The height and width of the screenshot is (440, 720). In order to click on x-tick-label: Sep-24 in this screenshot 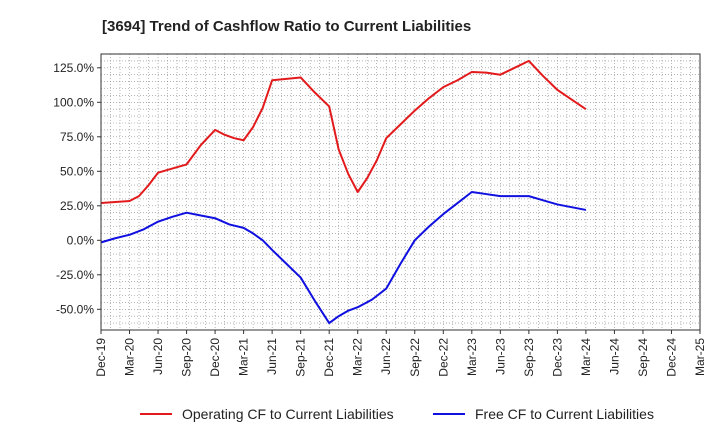, I will do `click(643, 357)`.